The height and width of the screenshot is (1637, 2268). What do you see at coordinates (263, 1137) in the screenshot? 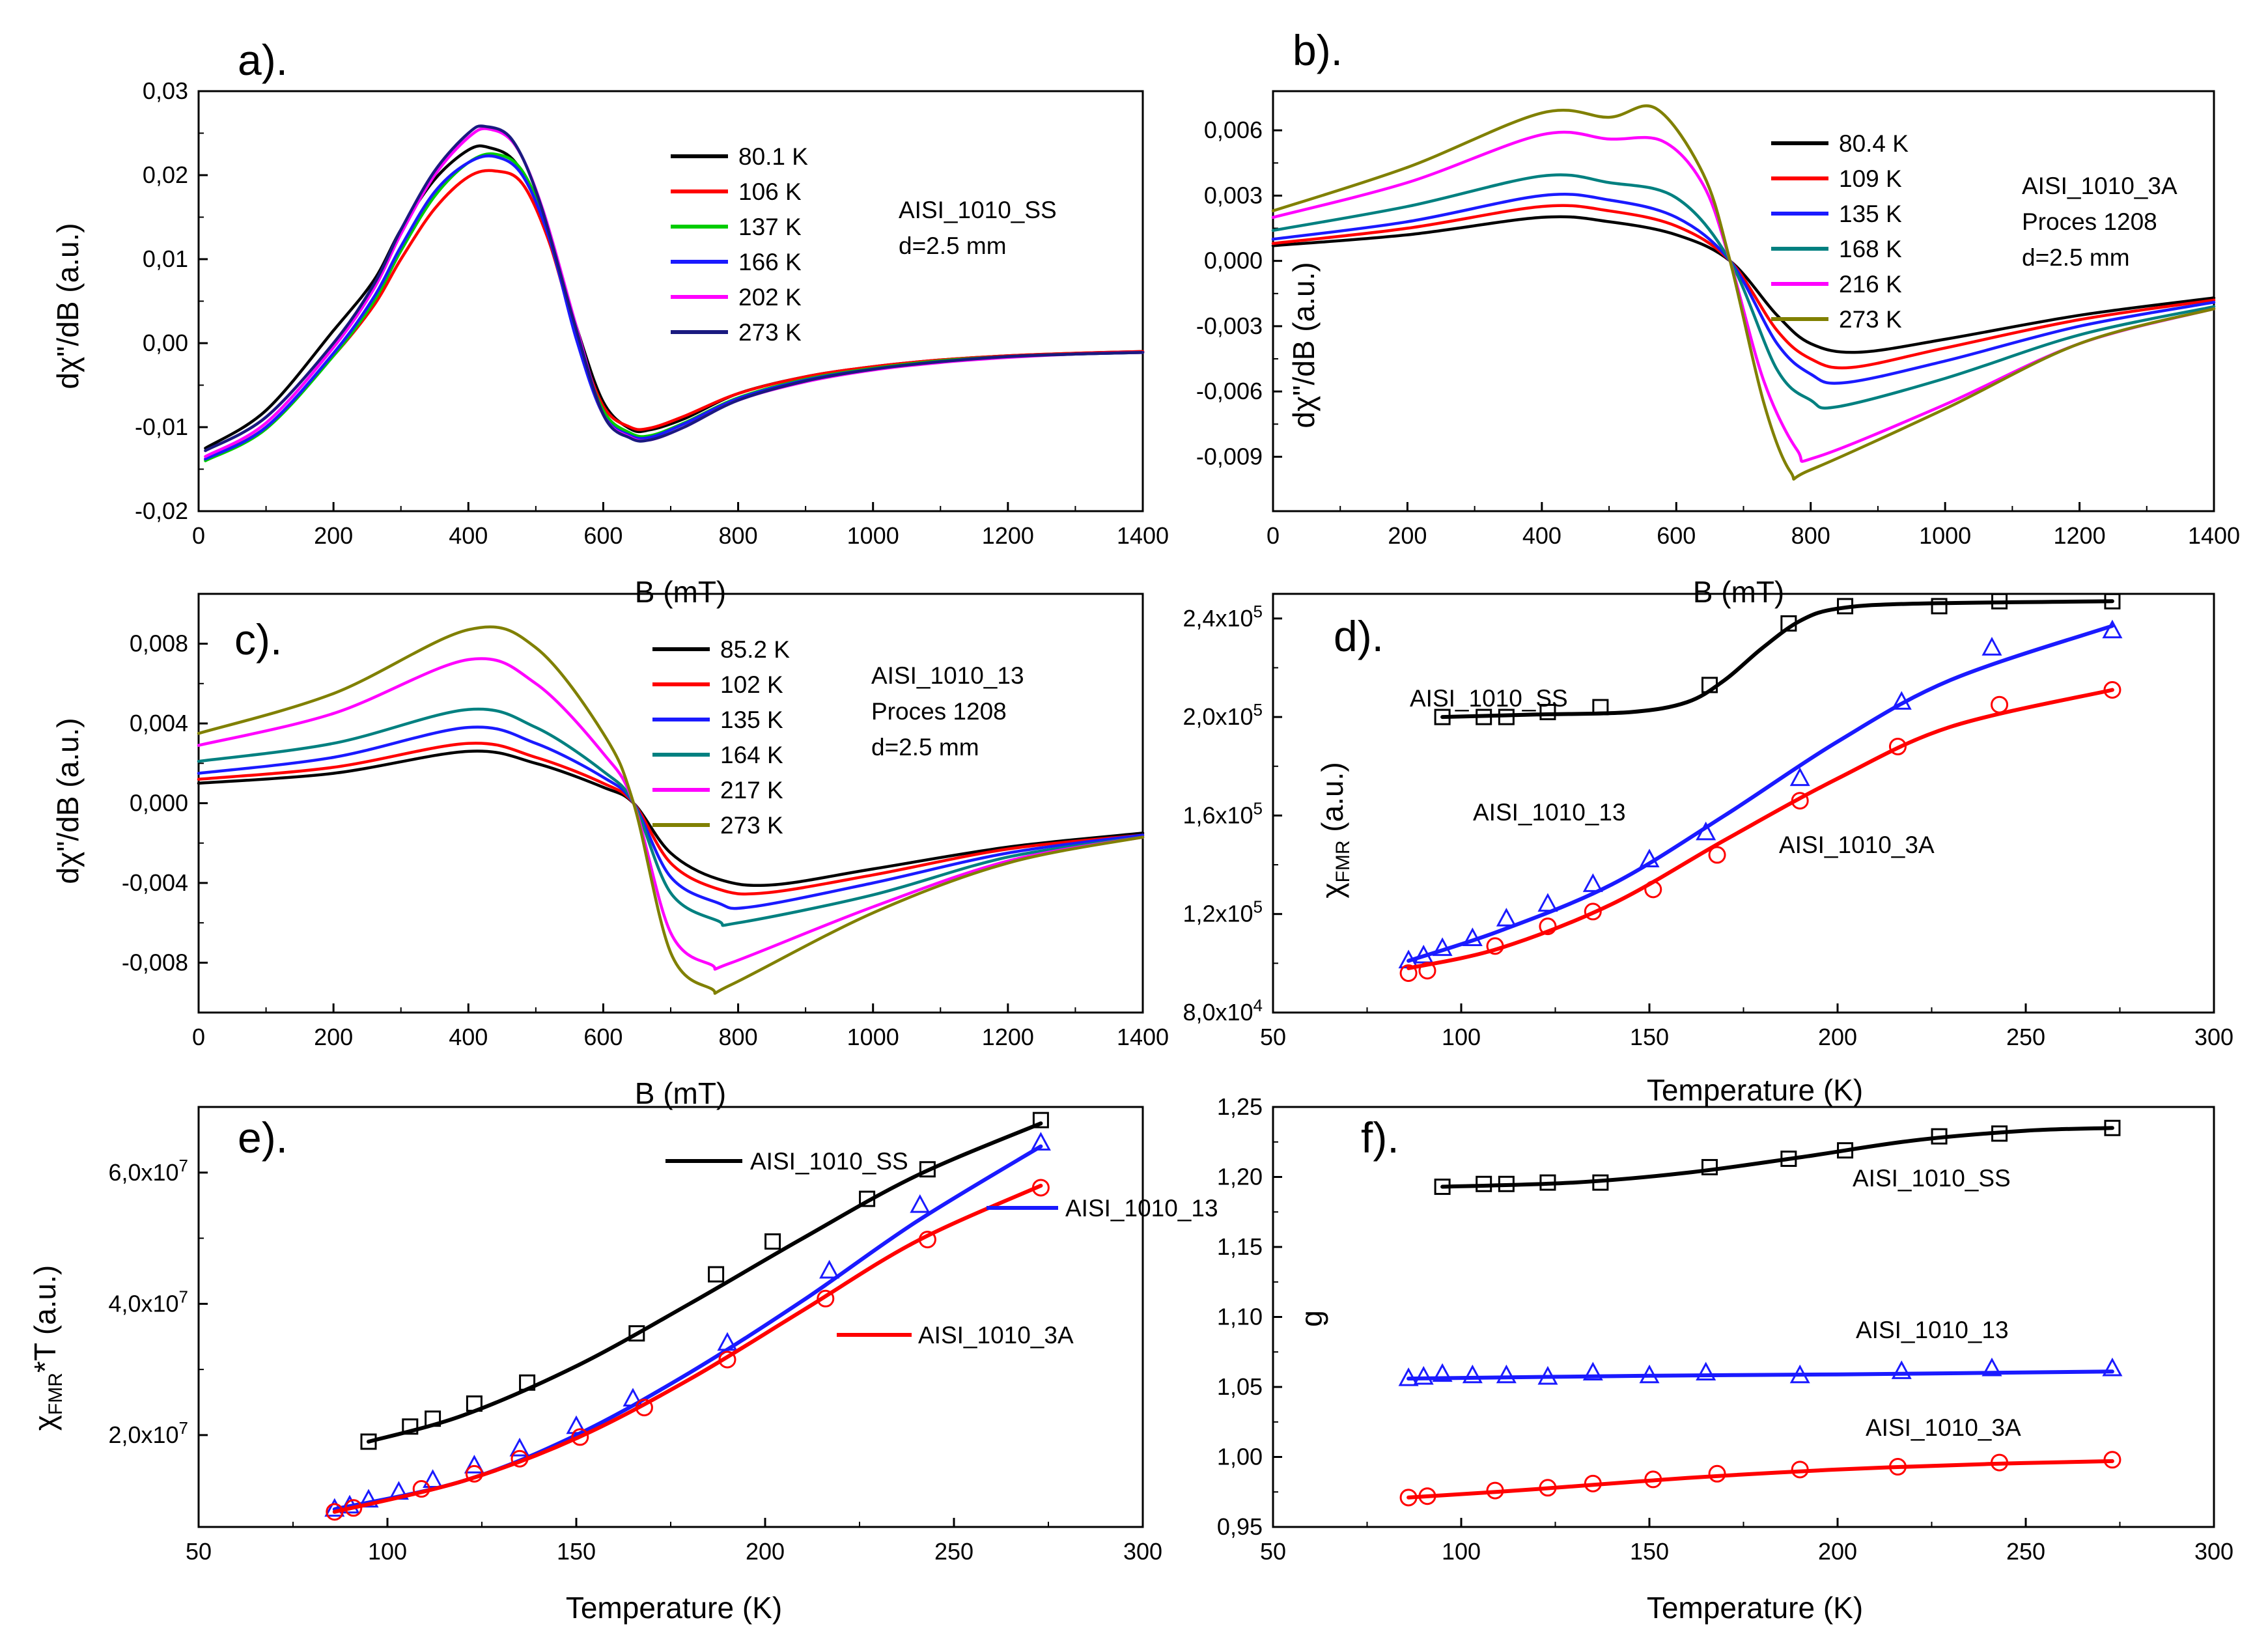
I see `panel-e-letter: e).` at bounding box center [263, 1137].